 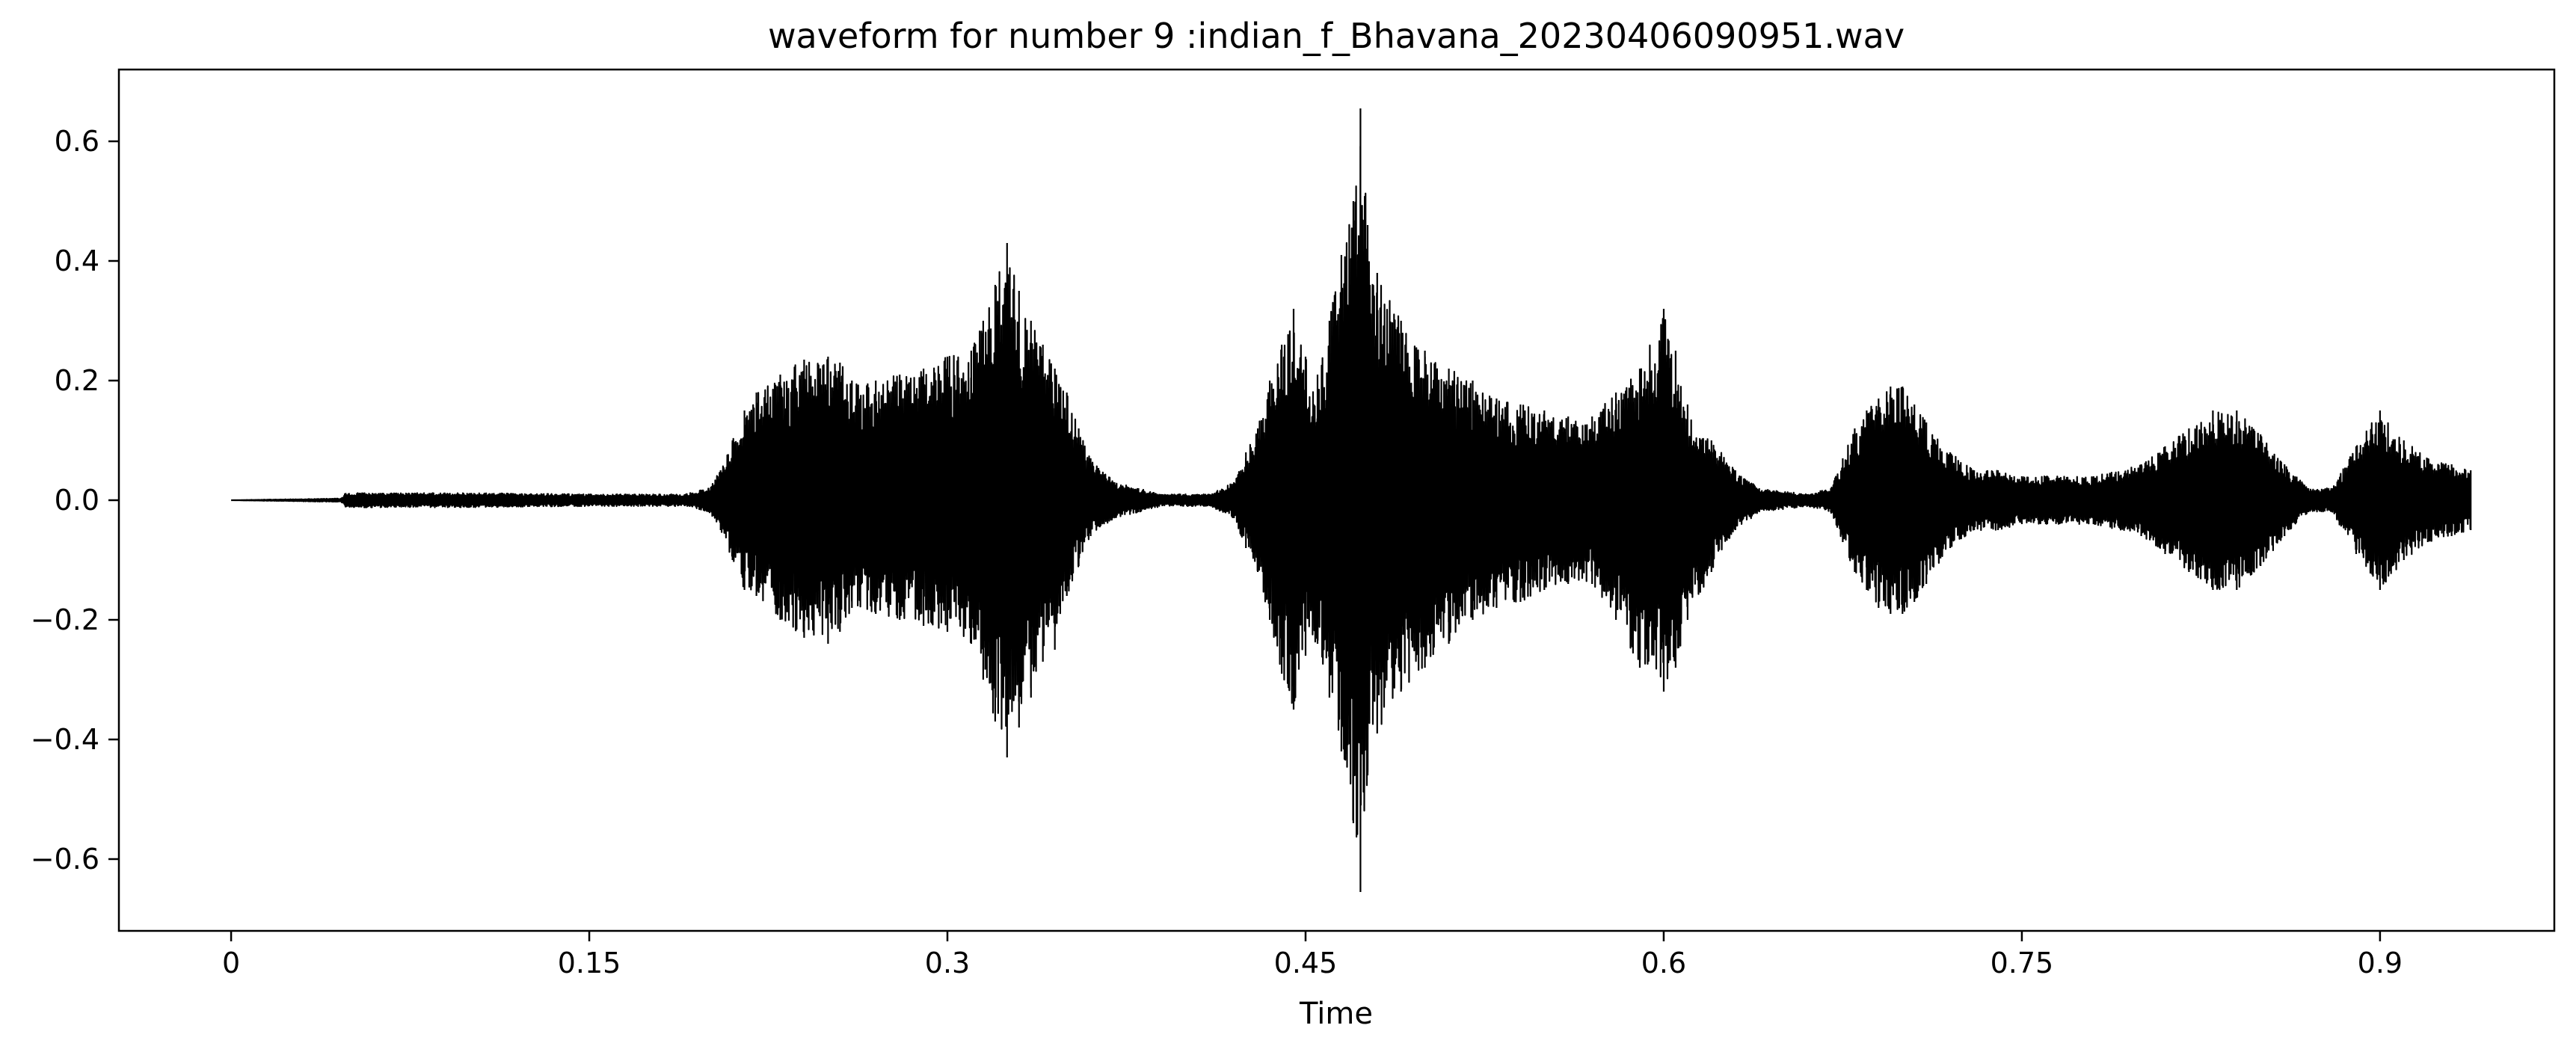 What do you see at coordinates (65, 859) in the screenshot?
I see `y-tick-label: −0.6` at bounding box center [65, 859].